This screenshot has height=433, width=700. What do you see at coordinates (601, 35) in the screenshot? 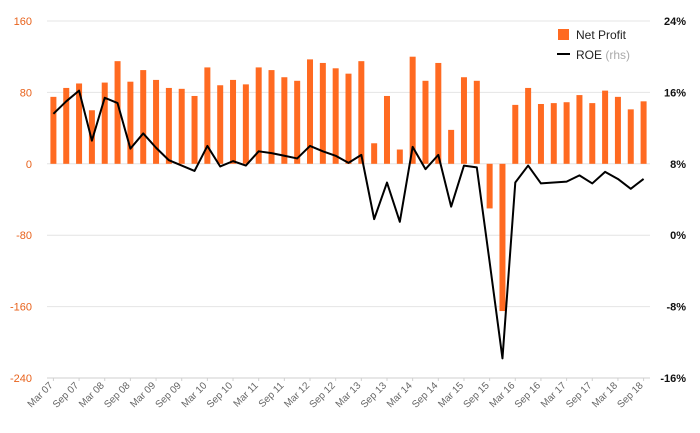
I see `legend-net-profit-label: Net Profit` at bounding box center [601, 35].